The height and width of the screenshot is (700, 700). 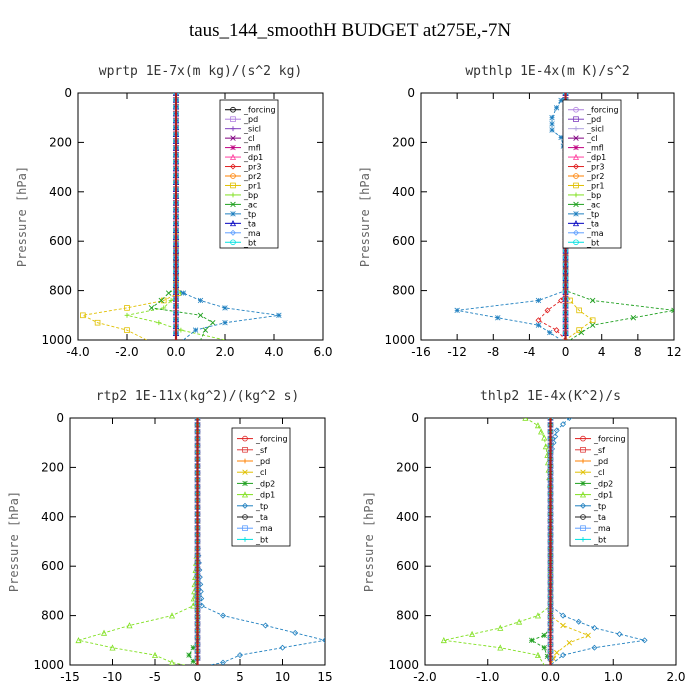 What do you see at coordinates (60, 241) in the screenshot?
I see `y-tick-label: 600` at bounding box center [60, 241].